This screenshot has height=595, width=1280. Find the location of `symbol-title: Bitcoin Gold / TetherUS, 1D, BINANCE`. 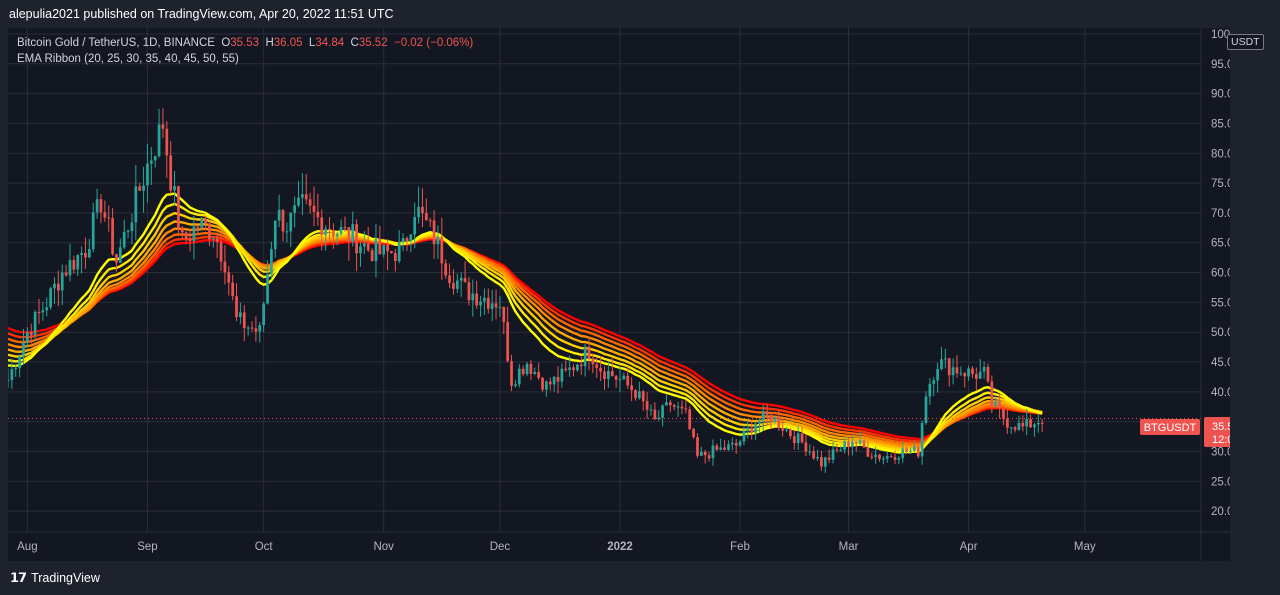

symbol-title: Bitcoin Gold / TetherUS, 1D, BINANCE is located at coordinates (116, 43).